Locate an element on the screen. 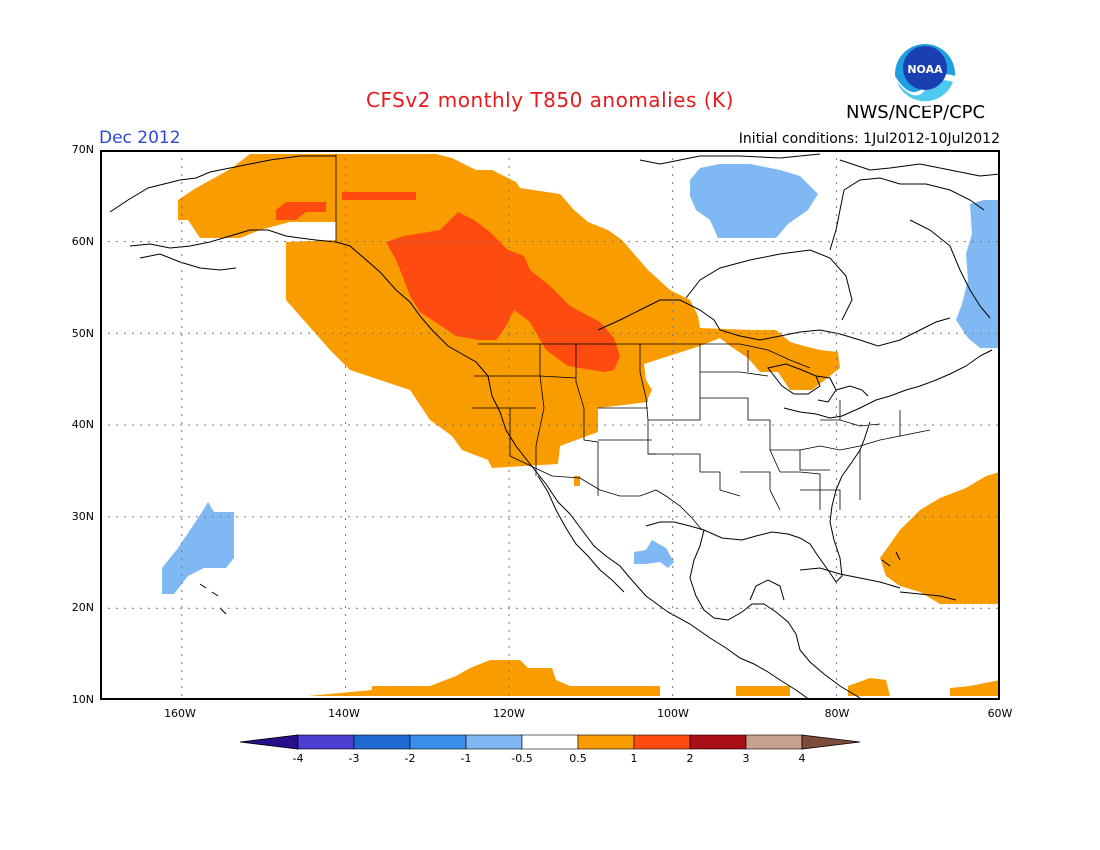  colorbar-label: 2 is located at coordinates (690, 758).